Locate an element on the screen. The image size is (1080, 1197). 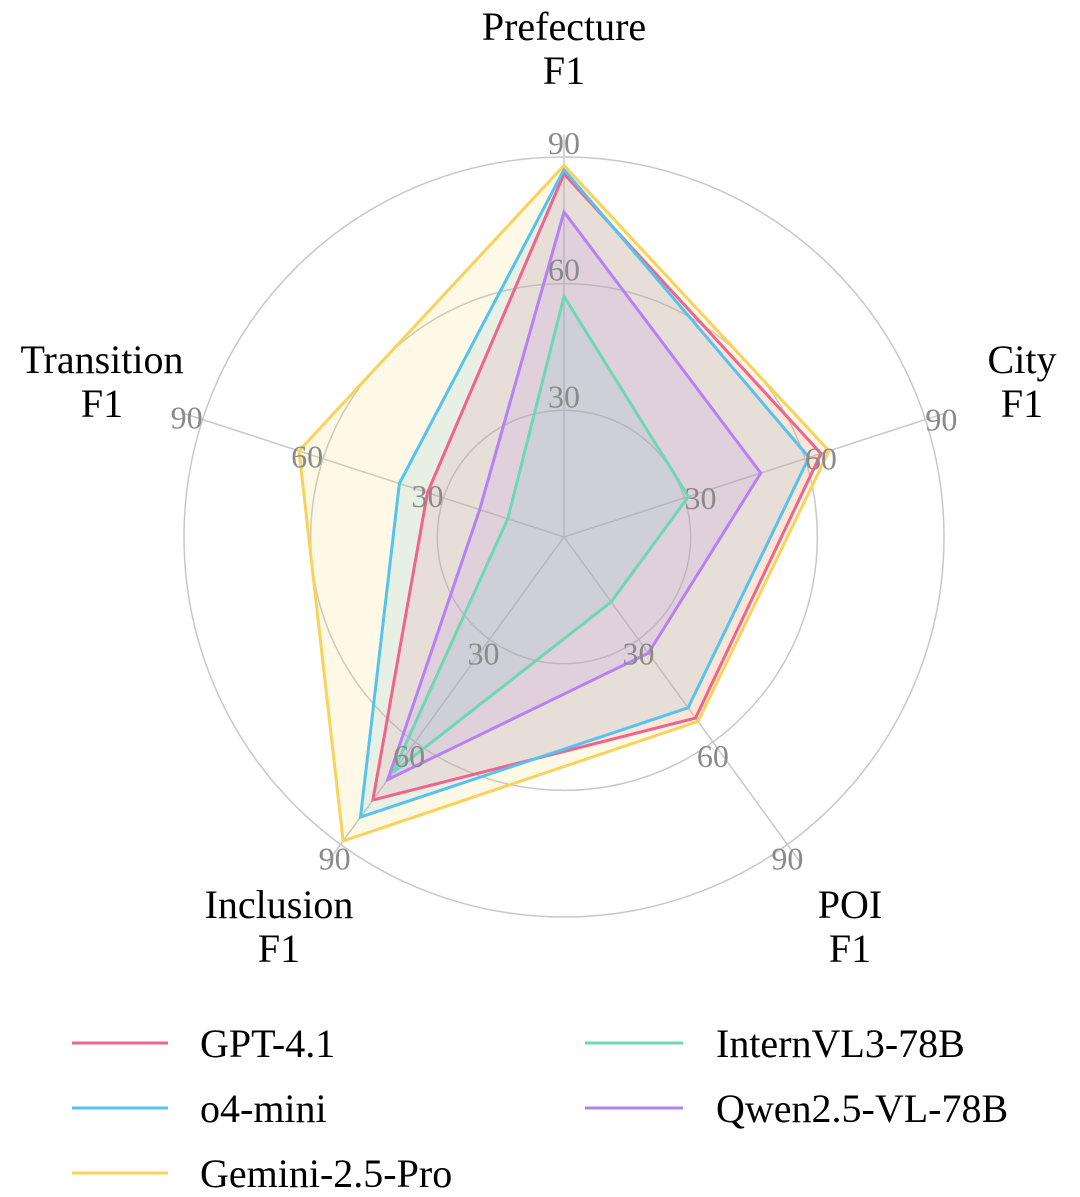
legend-item: o4-mini is located at coordinates (199, 1108).